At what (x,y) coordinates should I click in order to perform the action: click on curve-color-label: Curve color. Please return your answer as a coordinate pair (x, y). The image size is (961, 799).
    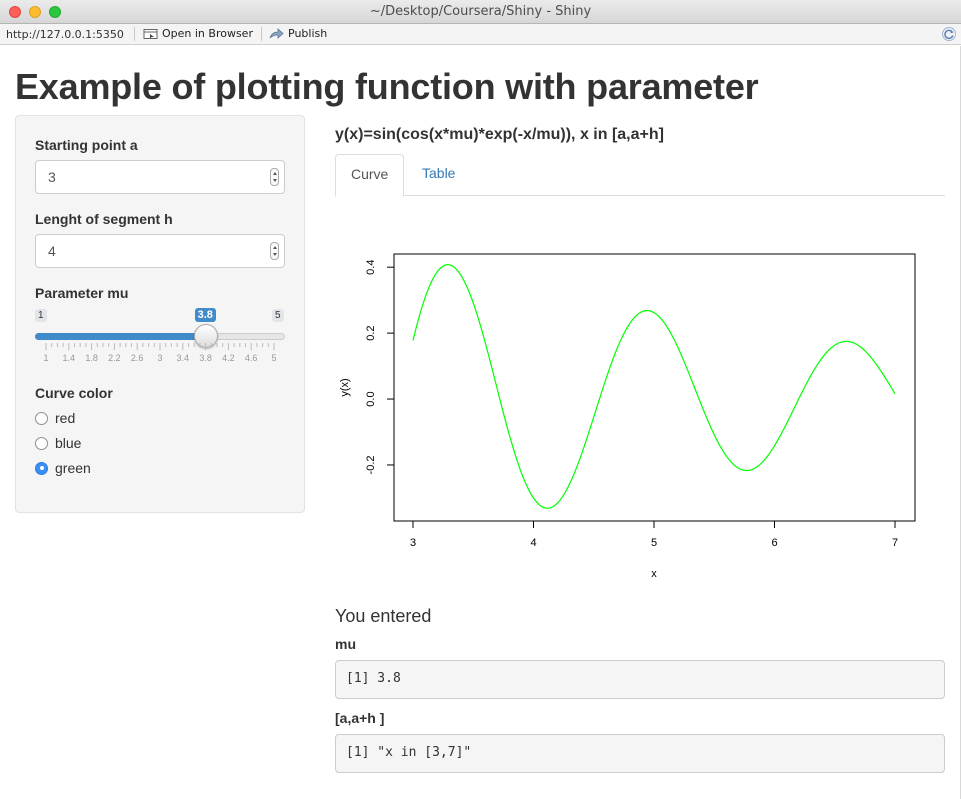
    Looking at the image, I should click on (74, 393).